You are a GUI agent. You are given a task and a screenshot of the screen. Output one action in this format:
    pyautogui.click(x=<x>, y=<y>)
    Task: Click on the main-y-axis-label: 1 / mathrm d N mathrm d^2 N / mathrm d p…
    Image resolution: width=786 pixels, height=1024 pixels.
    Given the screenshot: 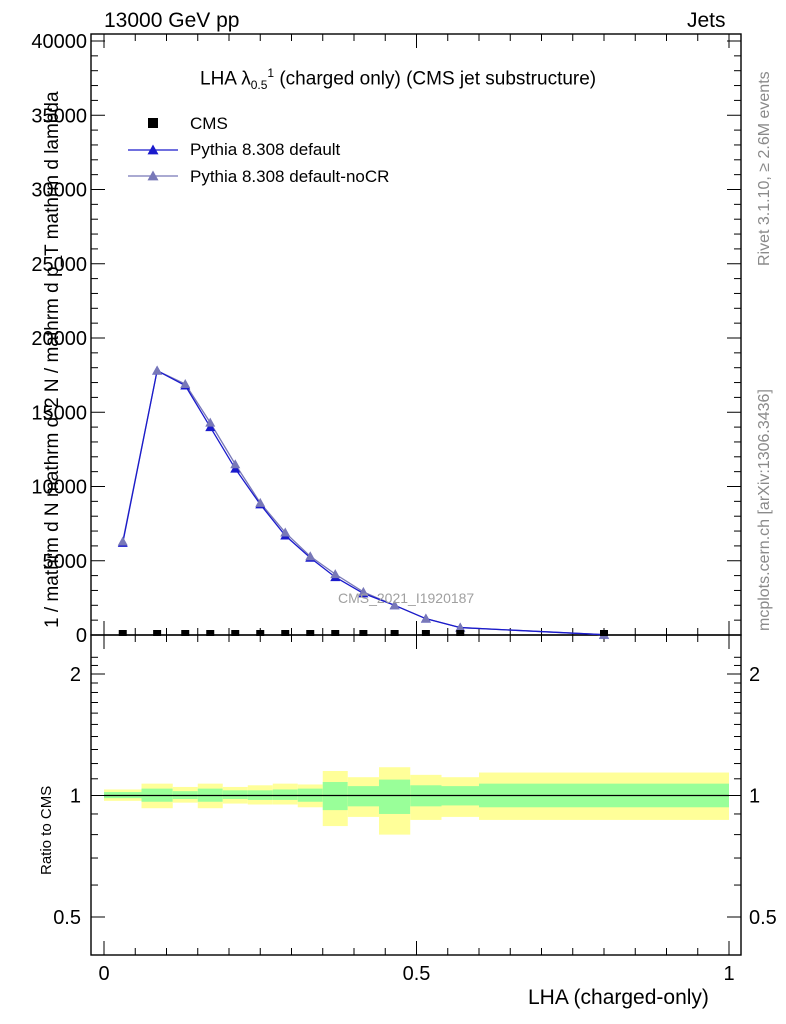 What is the action you would take?
    pyautogui.click(x=52, y=359)
    